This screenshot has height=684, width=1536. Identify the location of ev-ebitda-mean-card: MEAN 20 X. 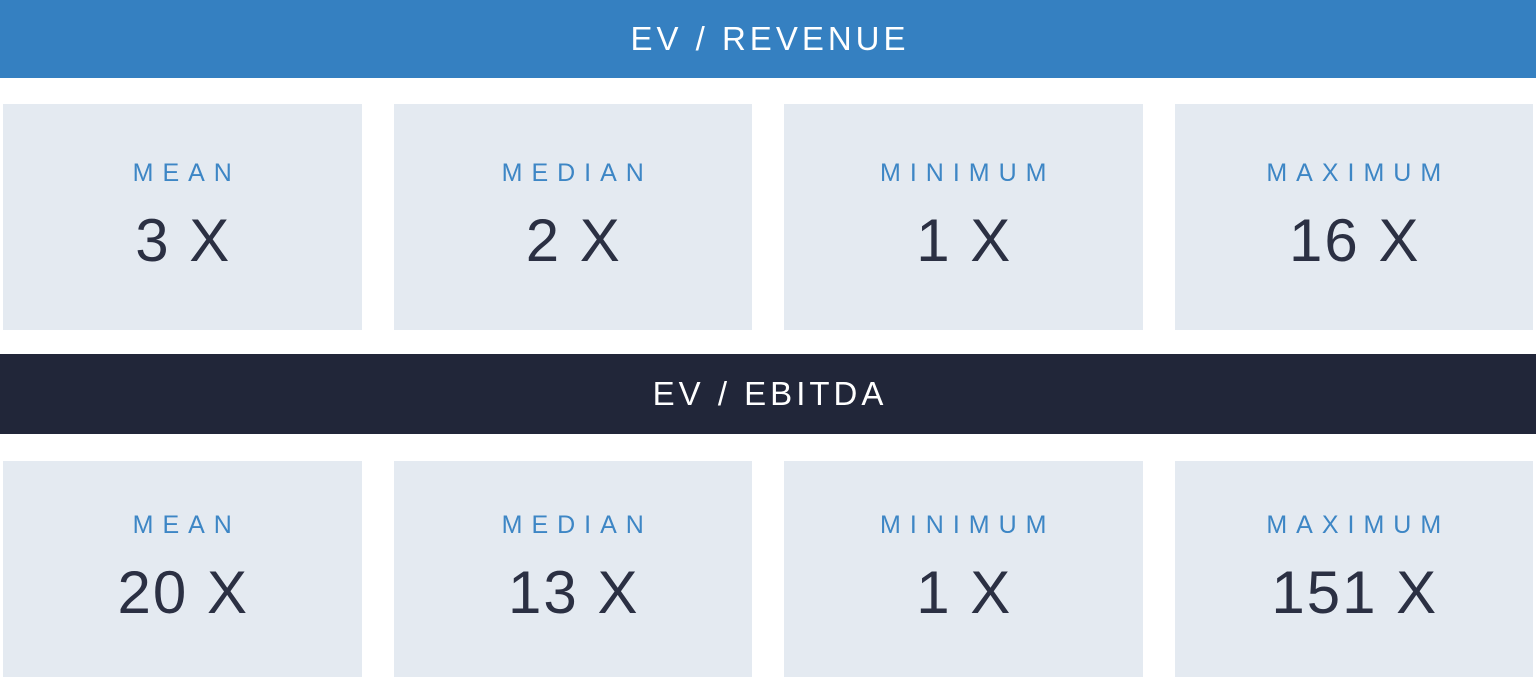
(182, 569).